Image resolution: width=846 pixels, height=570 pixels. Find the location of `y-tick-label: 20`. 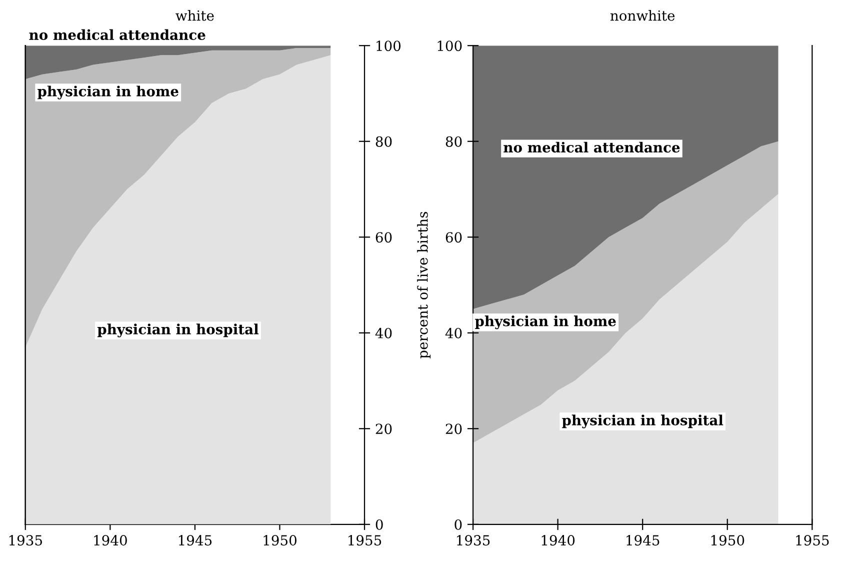

y-tick-label: 20 is located at coordinates (454, 429).